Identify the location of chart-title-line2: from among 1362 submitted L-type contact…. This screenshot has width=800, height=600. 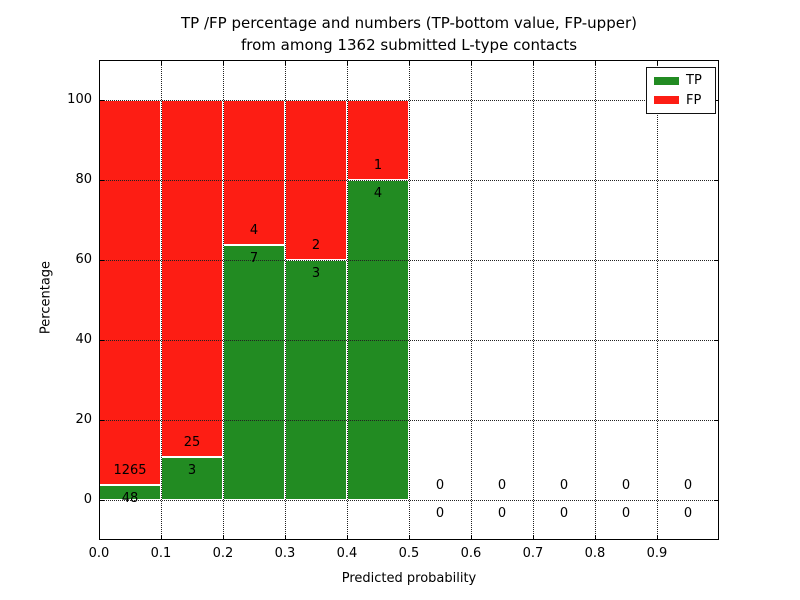
(409, 45).